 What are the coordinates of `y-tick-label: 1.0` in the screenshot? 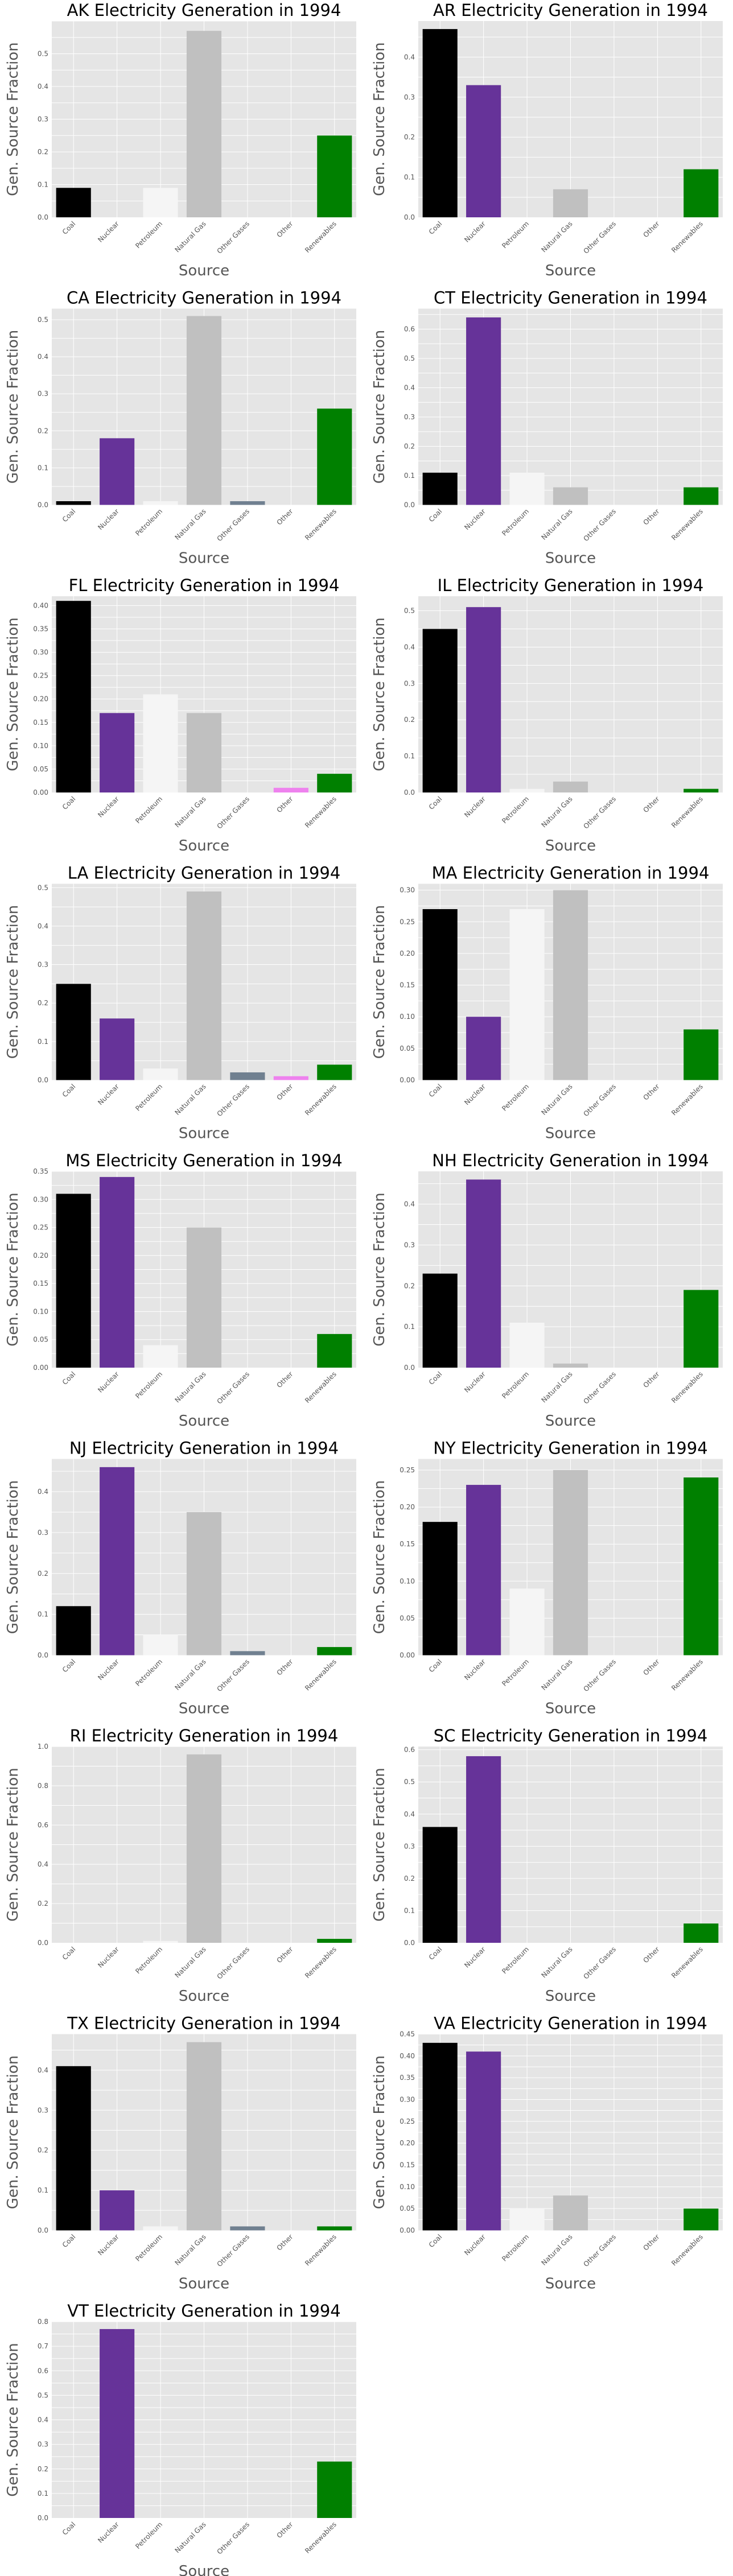 It's located at (43, 1747).